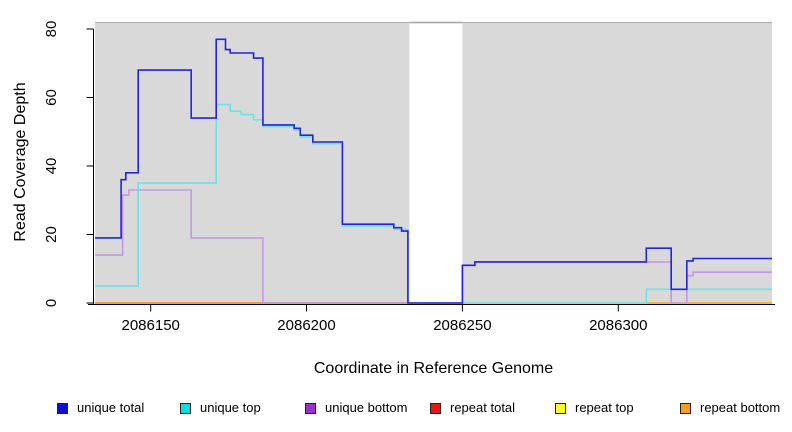 The height and width of the screenshot is (432, 792). What do you see at coordinates (51, 166) in the screenshot?
I see `y-tick-label: 40` at bounding box center [51, 166].